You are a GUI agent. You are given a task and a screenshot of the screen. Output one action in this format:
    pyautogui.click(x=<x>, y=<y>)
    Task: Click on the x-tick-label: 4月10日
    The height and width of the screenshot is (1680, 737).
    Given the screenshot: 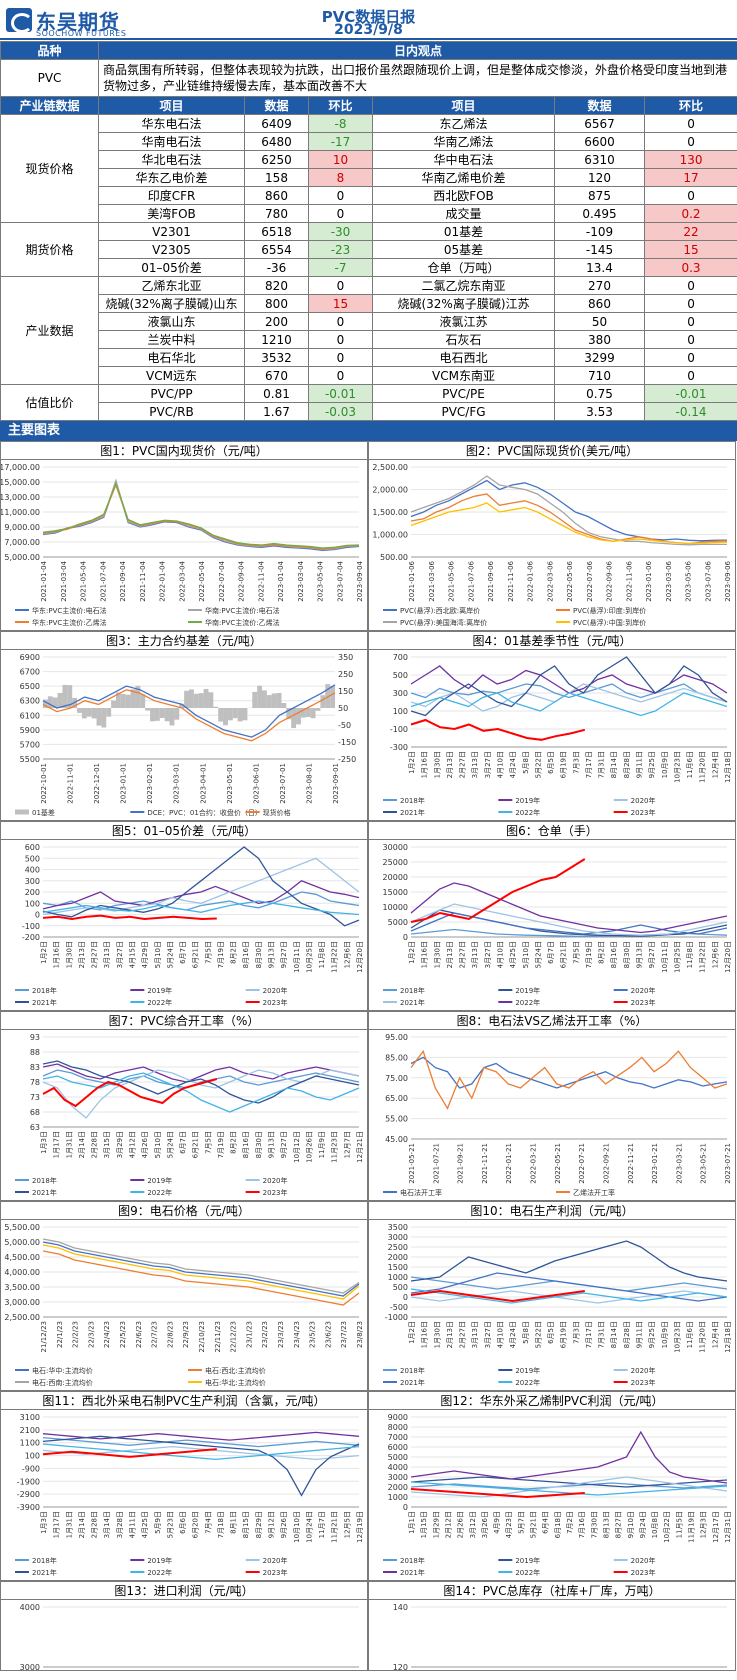 What is the action you would take?
    pyautogui.click(x=500, y=954)
    